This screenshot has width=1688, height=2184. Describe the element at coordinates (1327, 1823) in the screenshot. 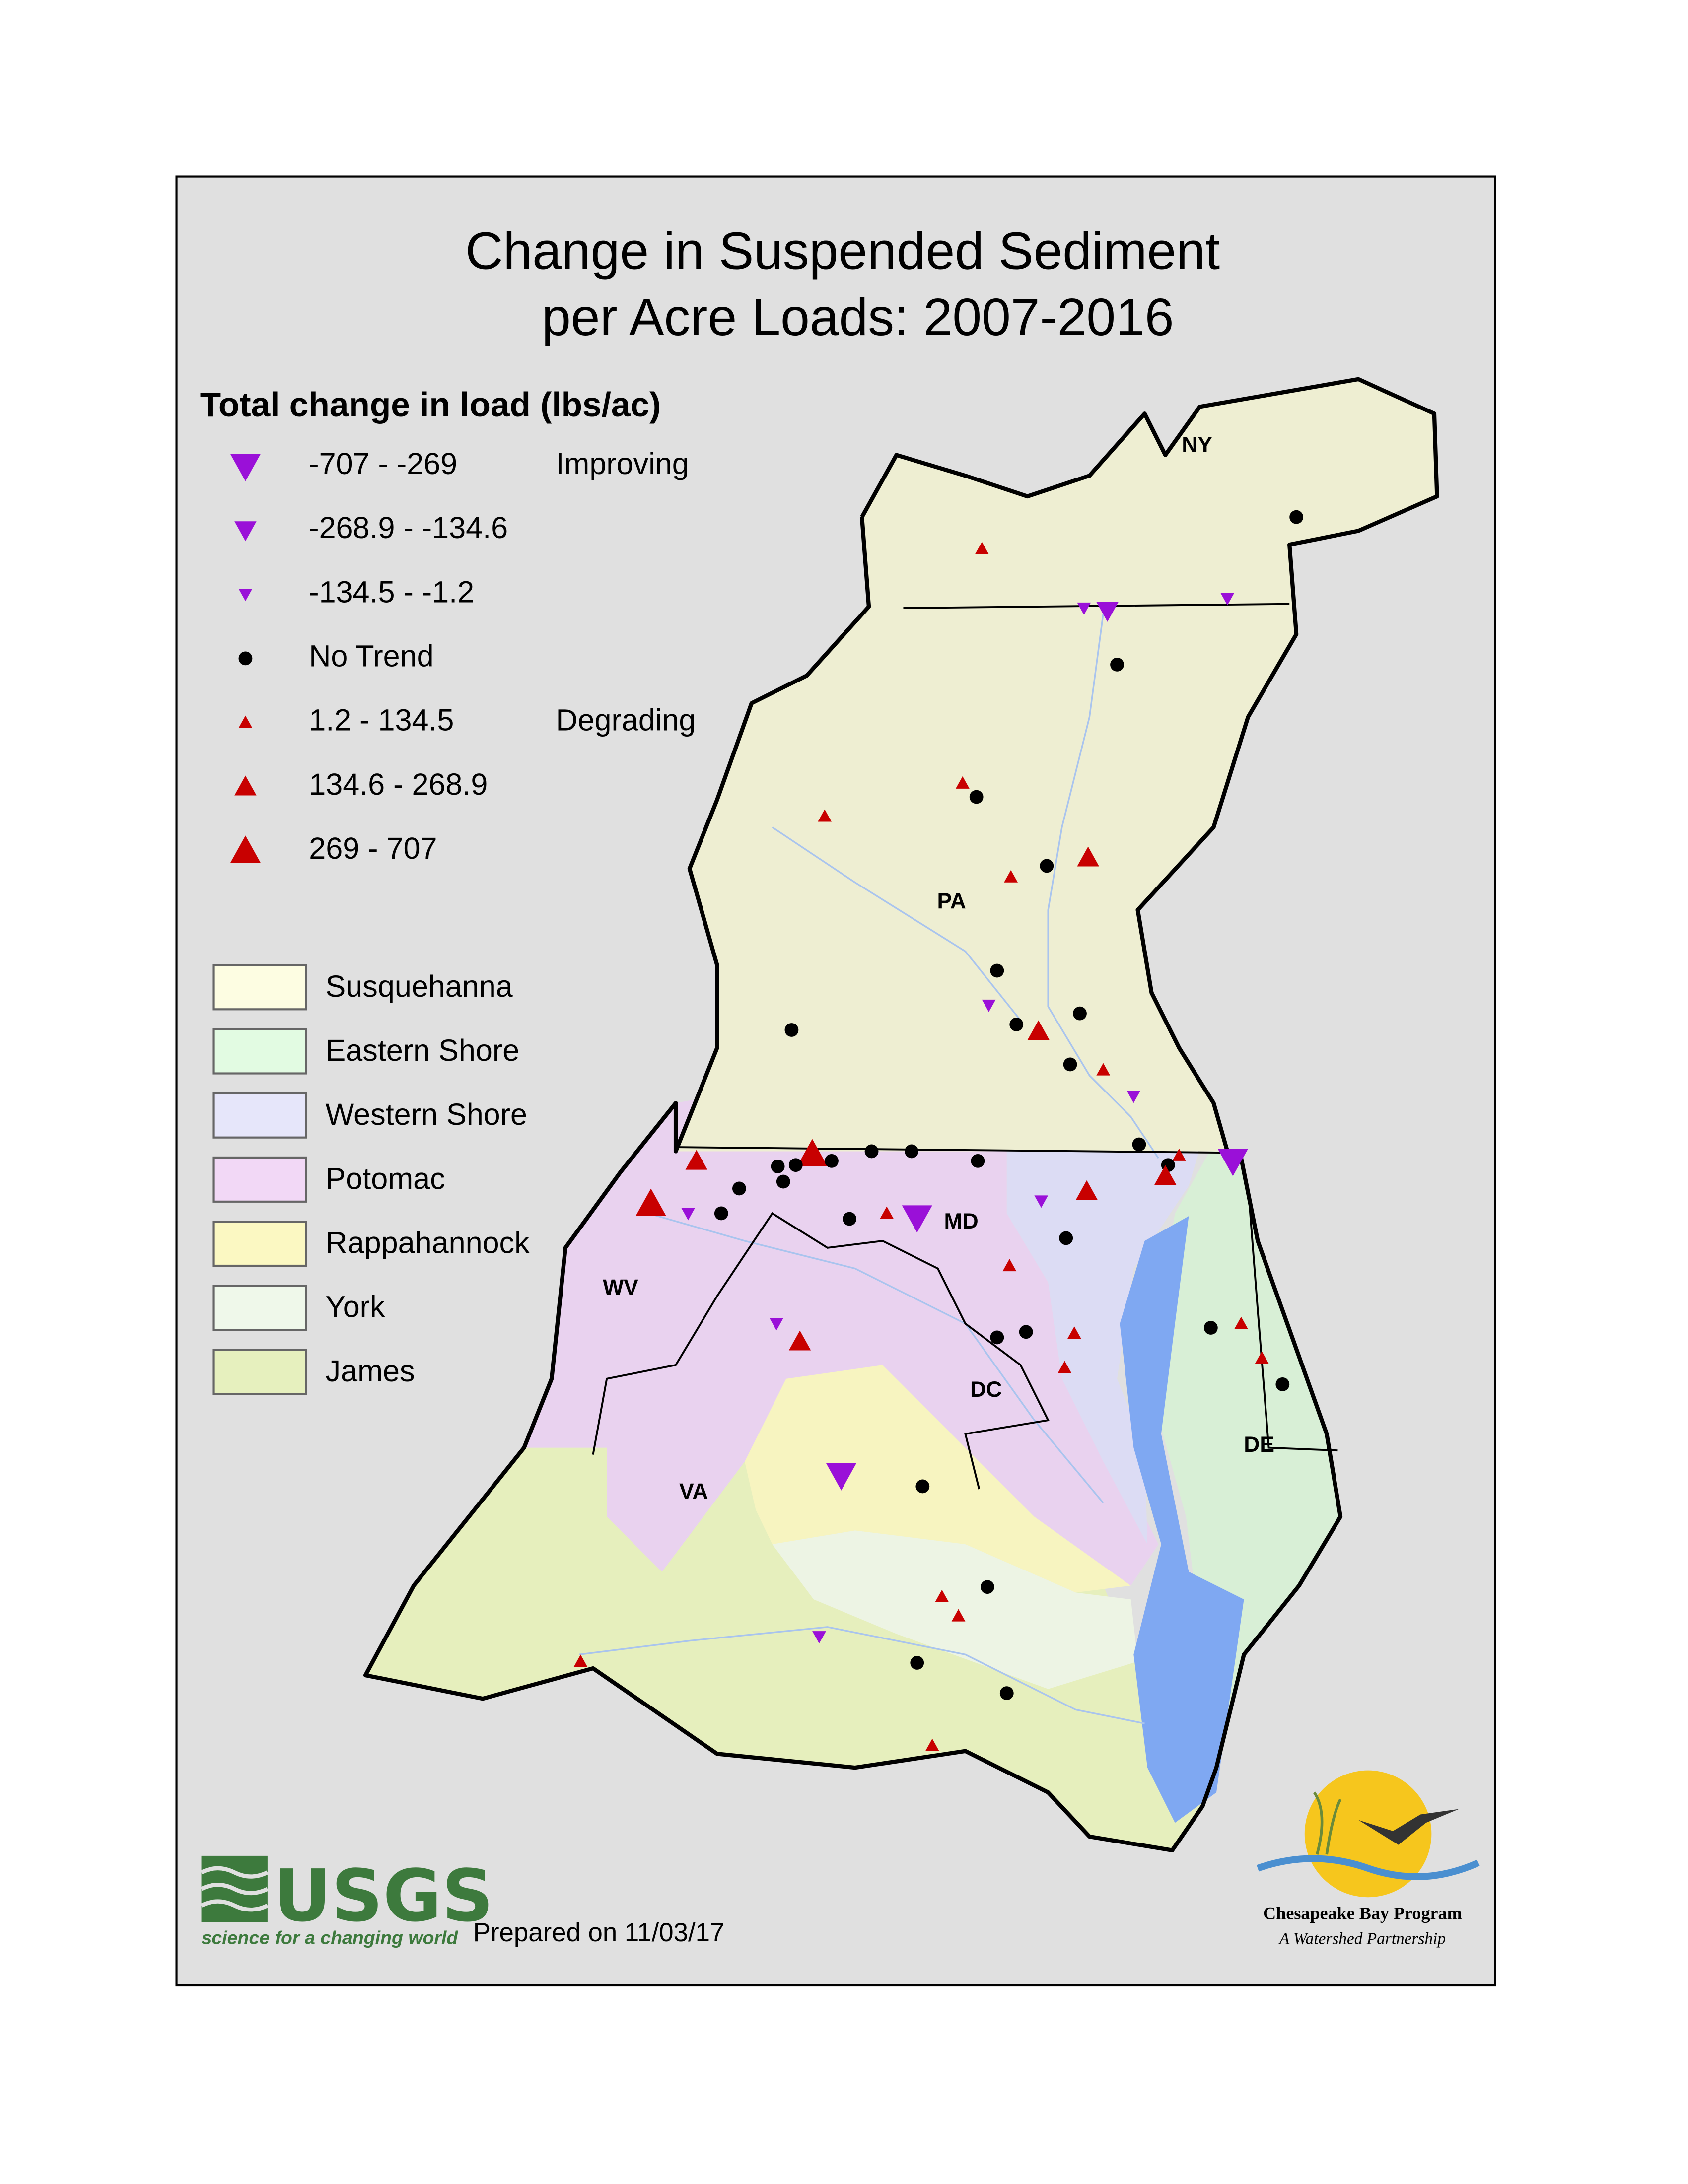

I see `cbp-grass` at that location.